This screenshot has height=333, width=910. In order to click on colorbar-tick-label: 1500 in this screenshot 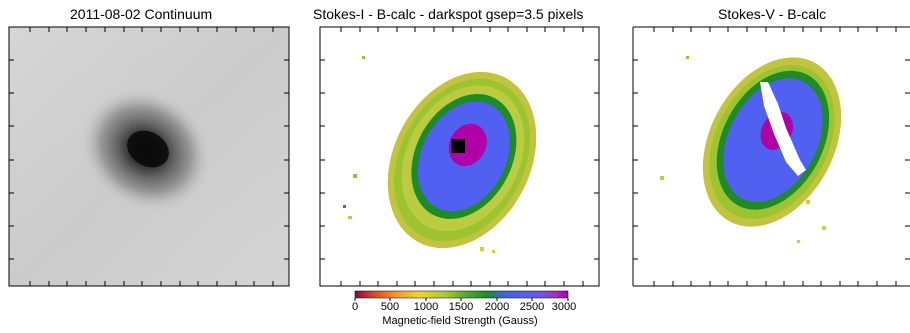, I will do `click(461, 307)`.